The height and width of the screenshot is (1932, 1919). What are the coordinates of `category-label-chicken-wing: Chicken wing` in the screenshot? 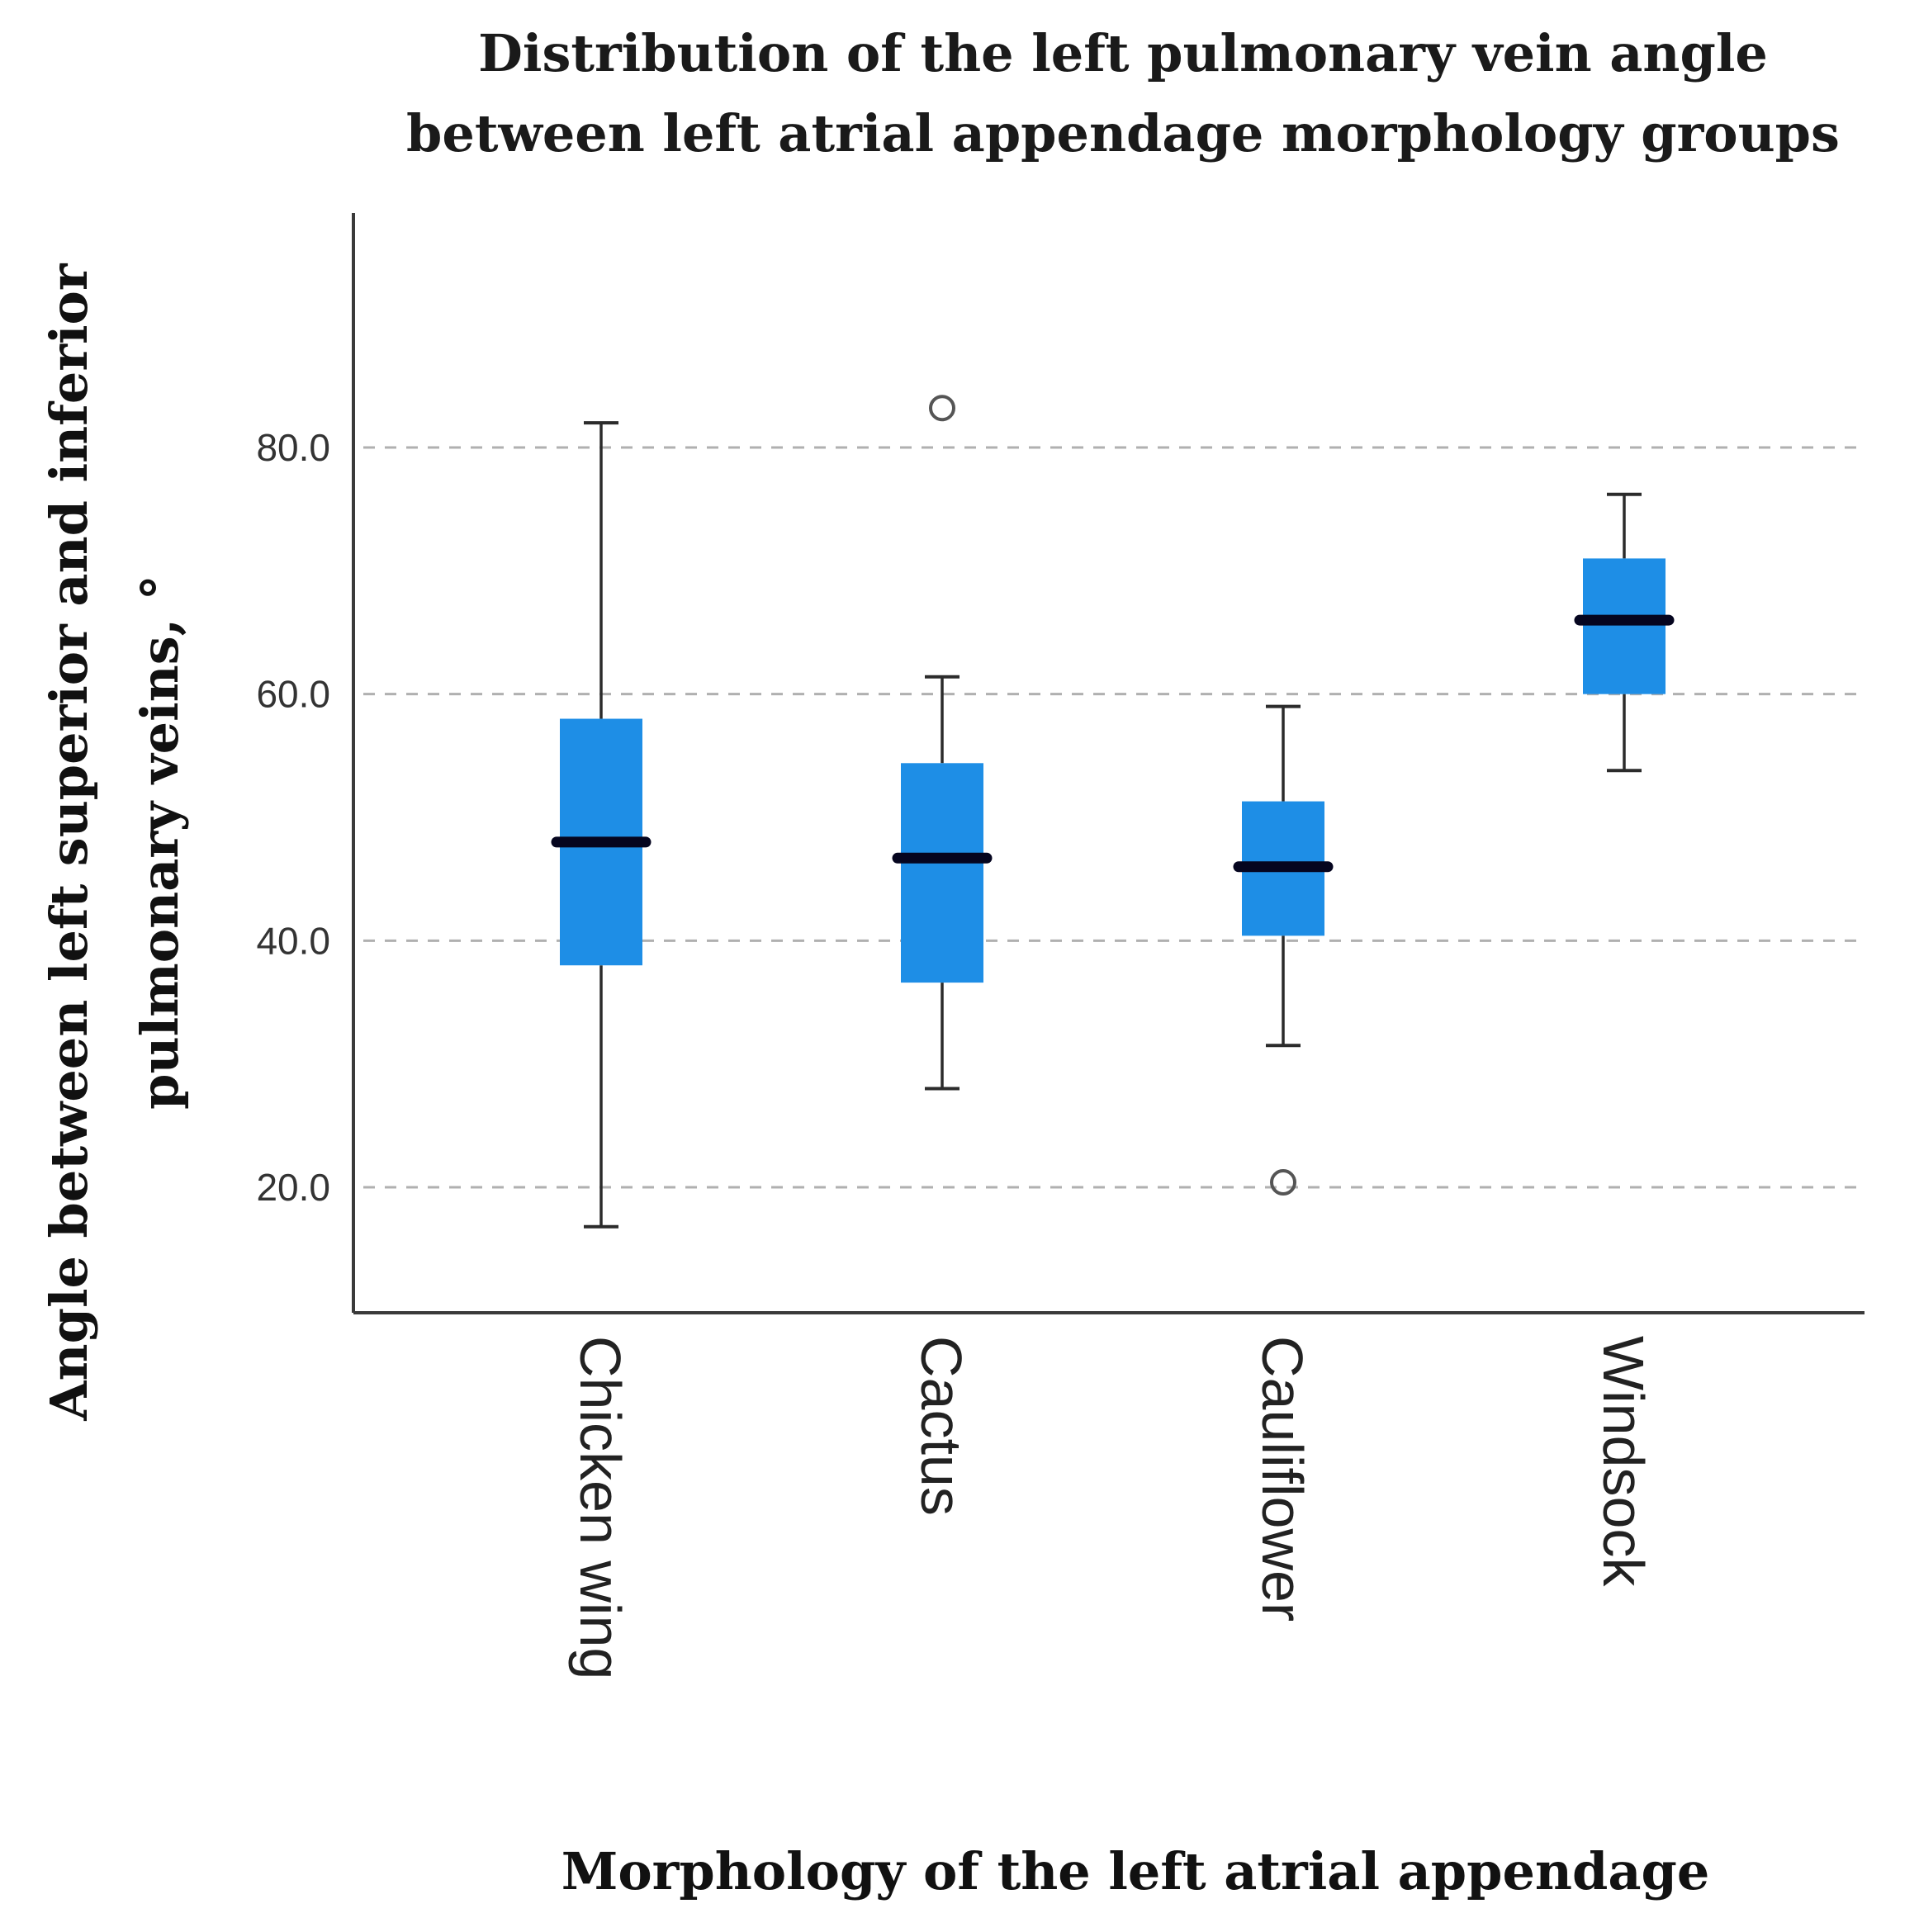 It's located at (600, 1507).